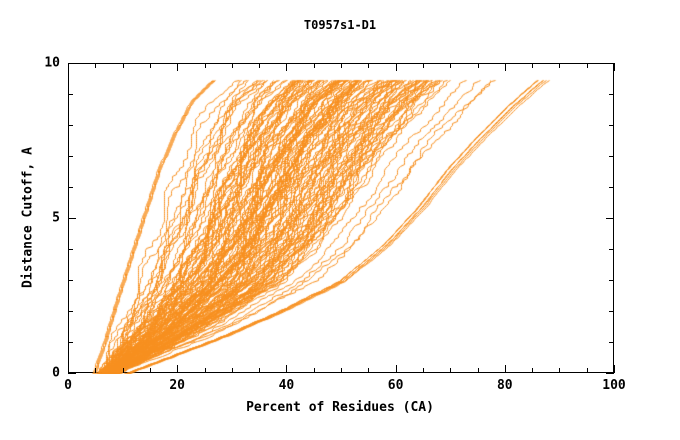  What do you see at coordinates (614, 385) in the screenshot?
I see `x-tick-label: 100` at bounding box center [614, 385].